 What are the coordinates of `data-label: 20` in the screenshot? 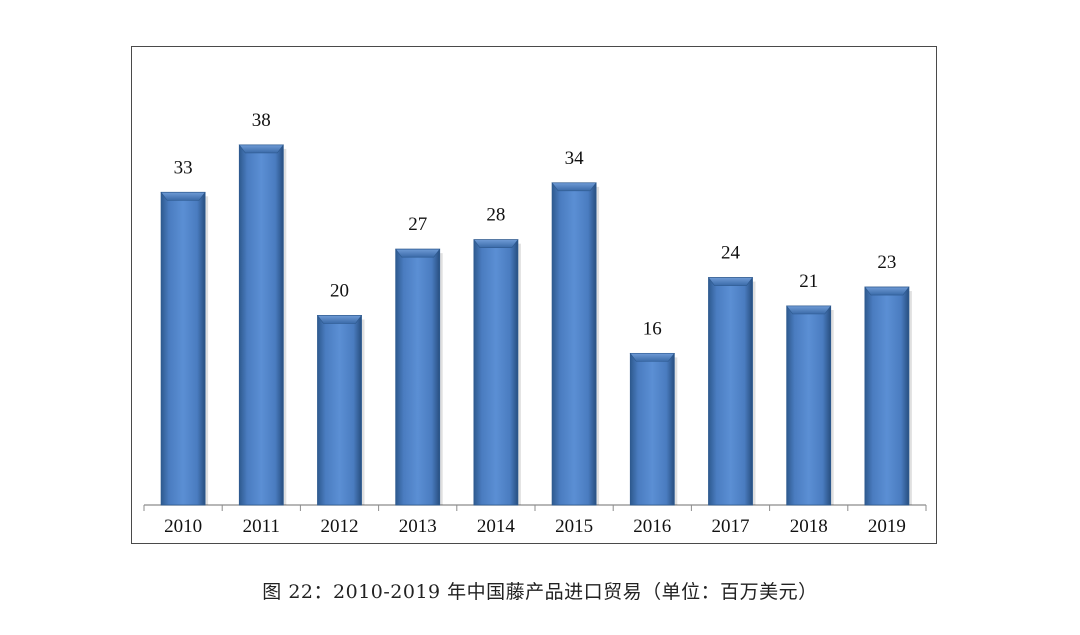 It's located at (339, 290).